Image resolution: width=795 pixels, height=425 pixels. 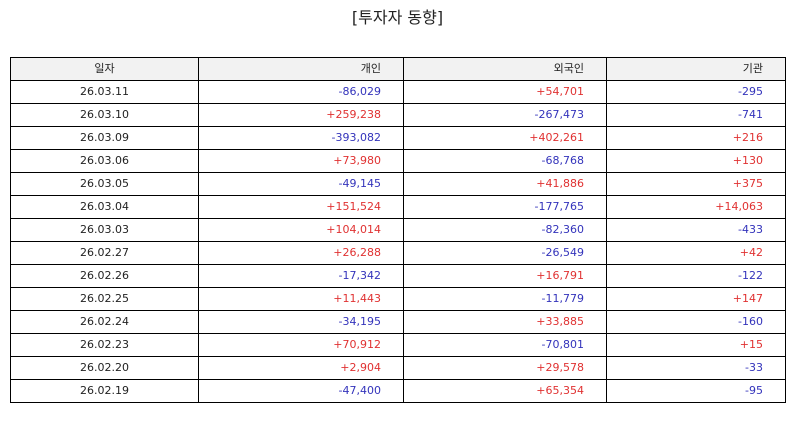 I want to click on cell-date: 26.02.20, so click(x=104, y=368).